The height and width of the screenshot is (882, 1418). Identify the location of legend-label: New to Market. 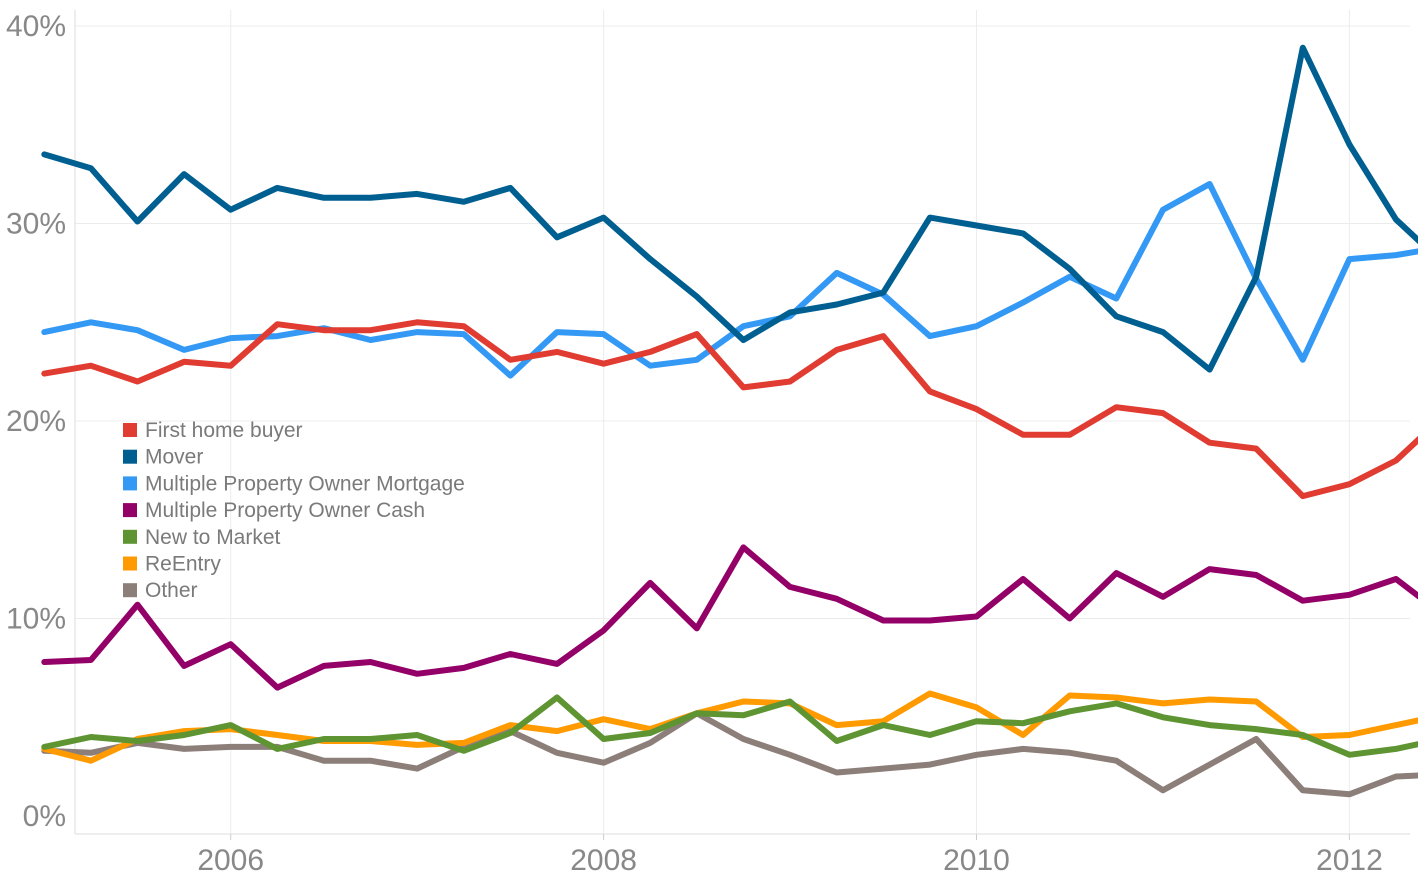
(213, 537).